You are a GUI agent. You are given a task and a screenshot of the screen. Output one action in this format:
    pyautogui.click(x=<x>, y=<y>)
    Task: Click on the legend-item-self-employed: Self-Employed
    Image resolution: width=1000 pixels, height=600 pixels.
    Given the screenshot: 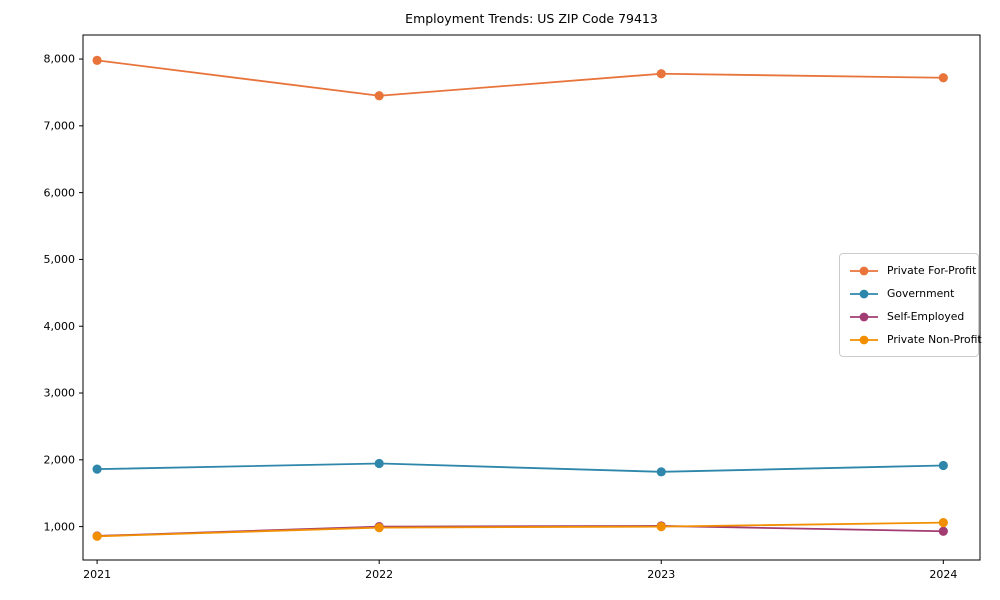 What is the action you would take?
    pyautogui.click(x=909, y=316)
    